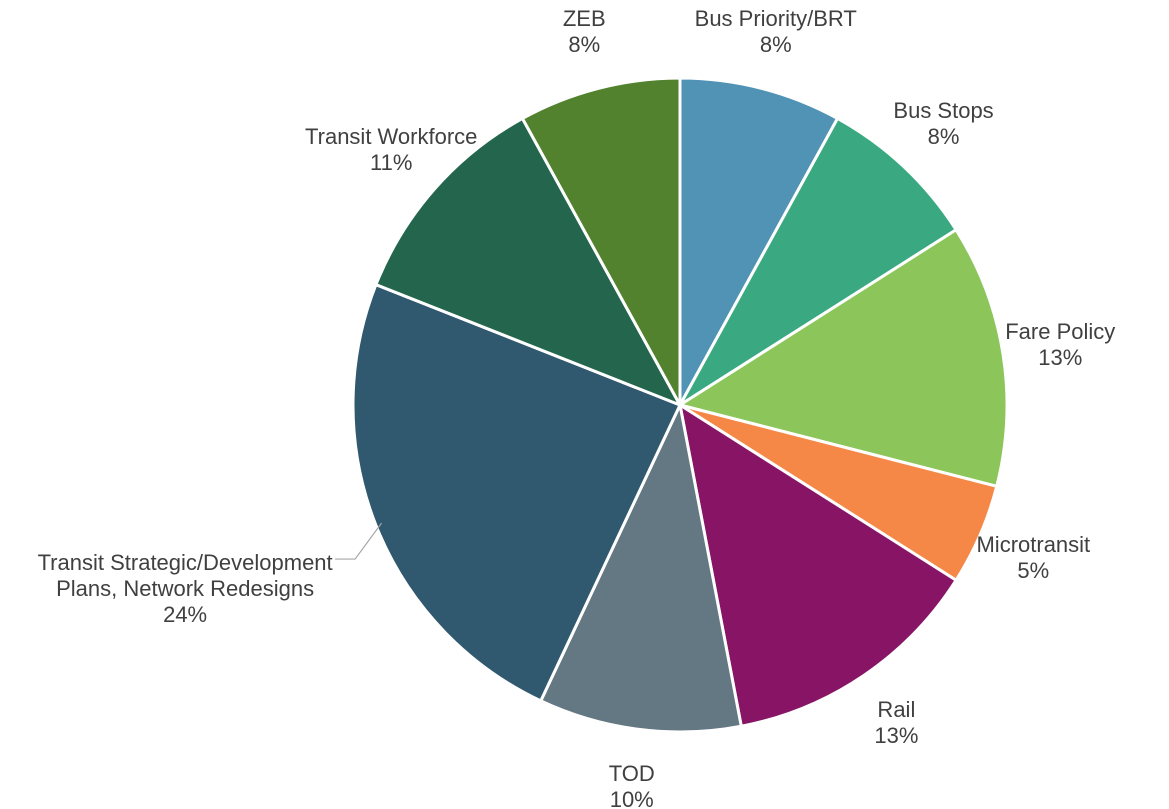  I want to click on data-label: Bus Priority/BRT 8%, so click(776, 32).